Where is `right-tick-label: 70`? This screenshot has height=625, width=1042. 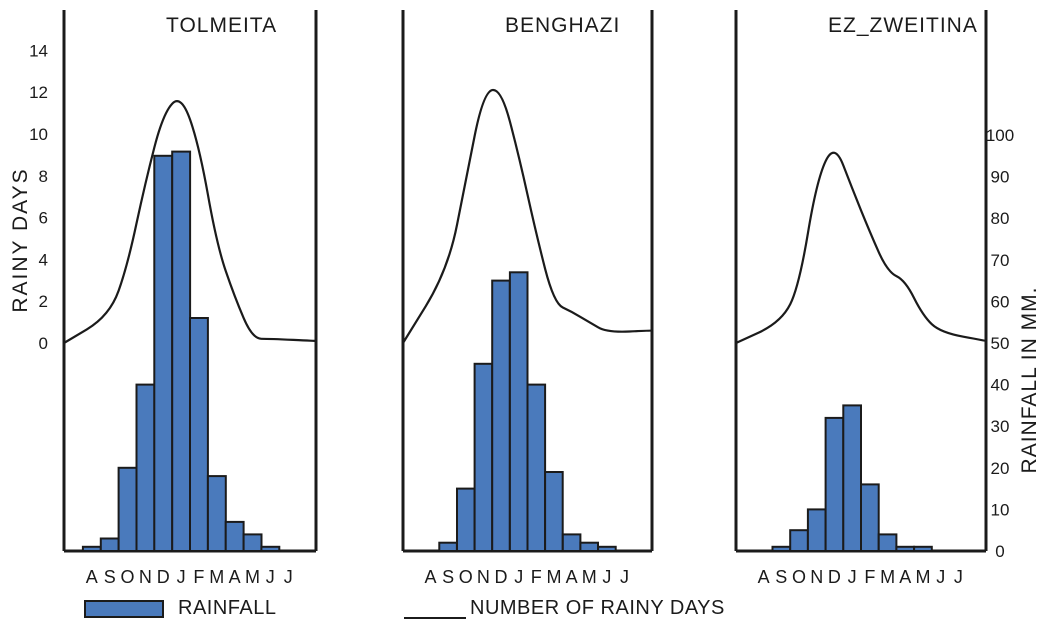 right-tick-label: 70 is located at coordinates (1000, 260).